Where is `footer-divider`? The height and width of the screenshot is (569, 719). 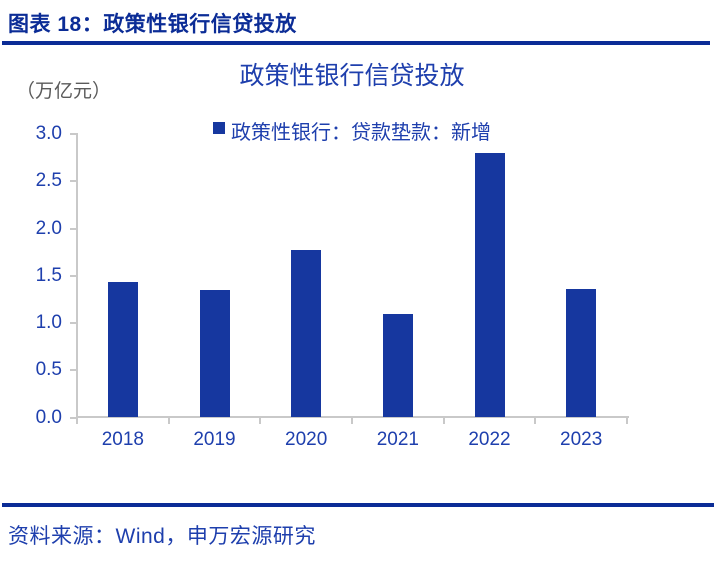 footer-divider is located at coordinates (358, 505).